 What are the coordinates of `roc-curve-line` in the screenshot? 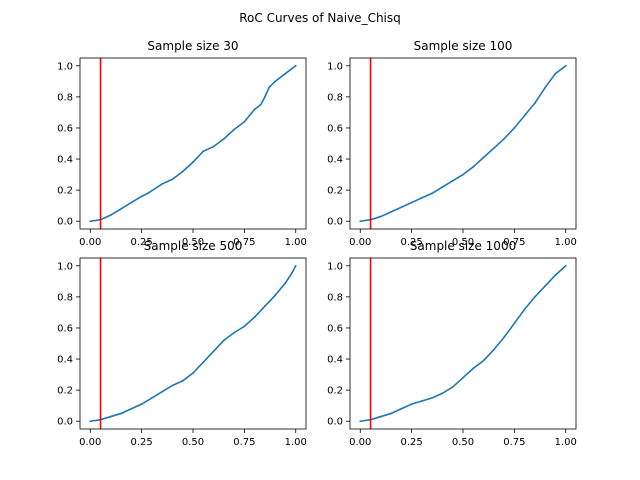 It's located at (193, 344).